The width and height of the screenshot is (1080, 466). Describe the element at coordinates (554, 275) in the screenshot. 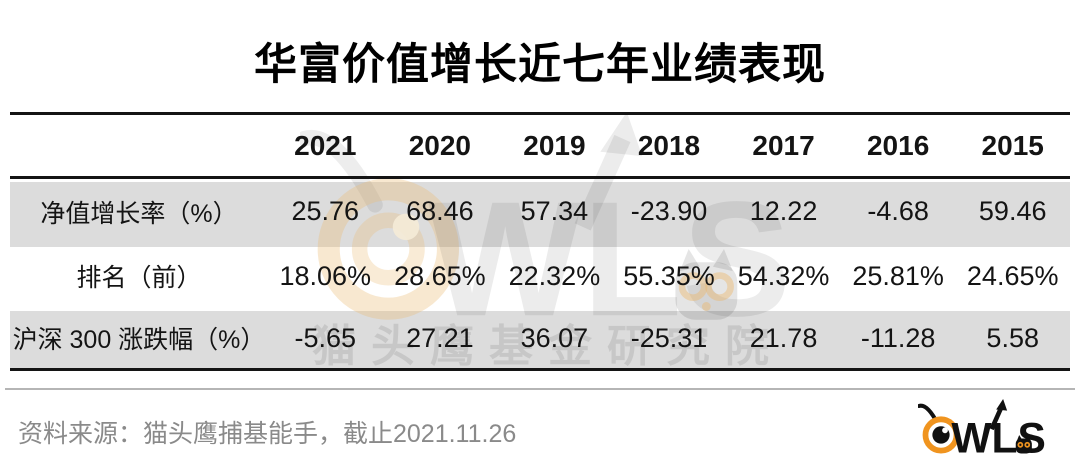

I see `value-cell: 22.32%` at that location.